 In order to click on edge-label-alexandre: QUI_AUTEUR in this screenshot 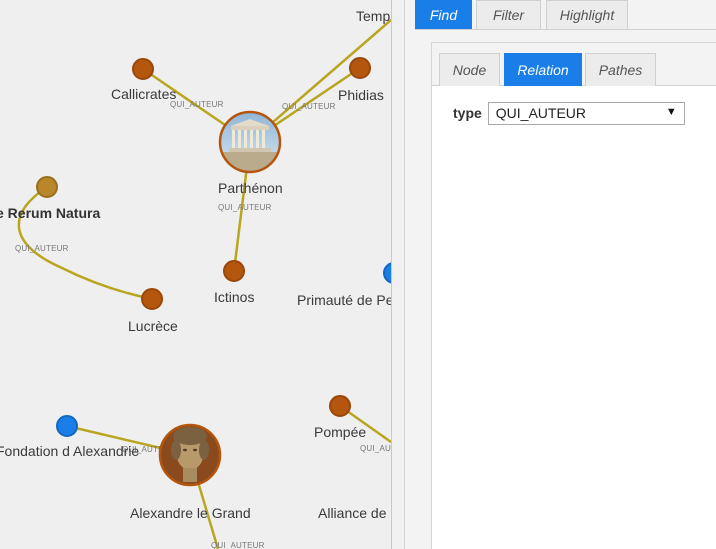, I will do `click(238, 545)`.